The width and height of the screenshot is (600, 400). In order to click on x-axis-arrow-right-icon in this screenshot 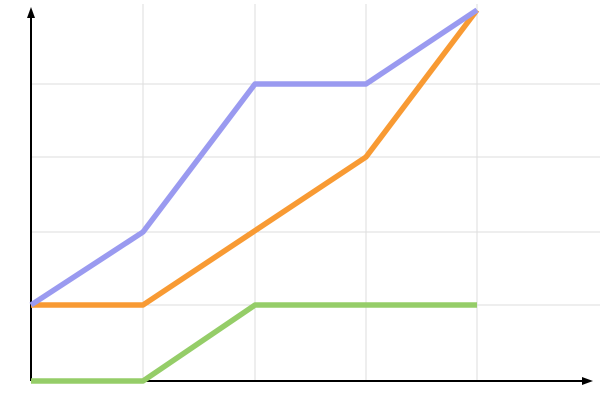, I will do `click(587, 381)`.